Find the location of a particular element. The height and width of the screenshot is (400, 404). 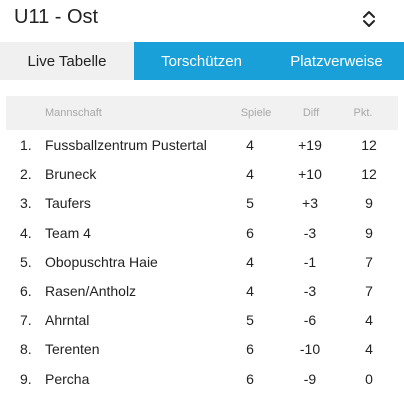

row-rank: 7. is located at coordinates (26, 320).